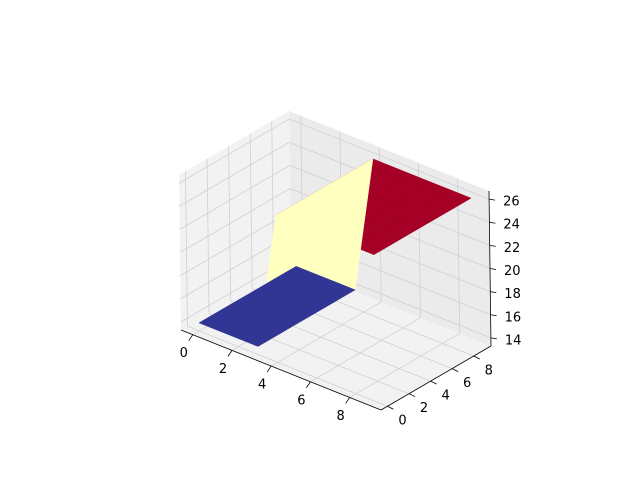 This screenshot has width=640, height=480. What do you see at coordinates (340, 416) in the screenshot?
I see `x-tick-label: 8` at bounding box center [340, 416].